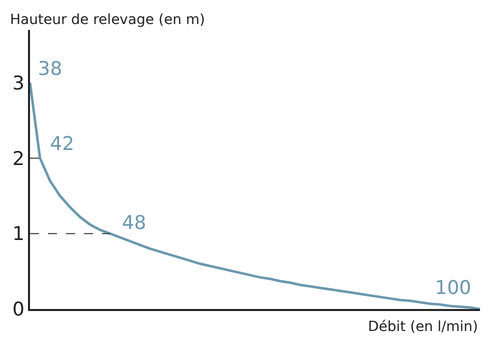  What do you see at coordinates (18, 83) in the screenshot?
I see `y-tick-label: 3` at bounding box center [18, 83].